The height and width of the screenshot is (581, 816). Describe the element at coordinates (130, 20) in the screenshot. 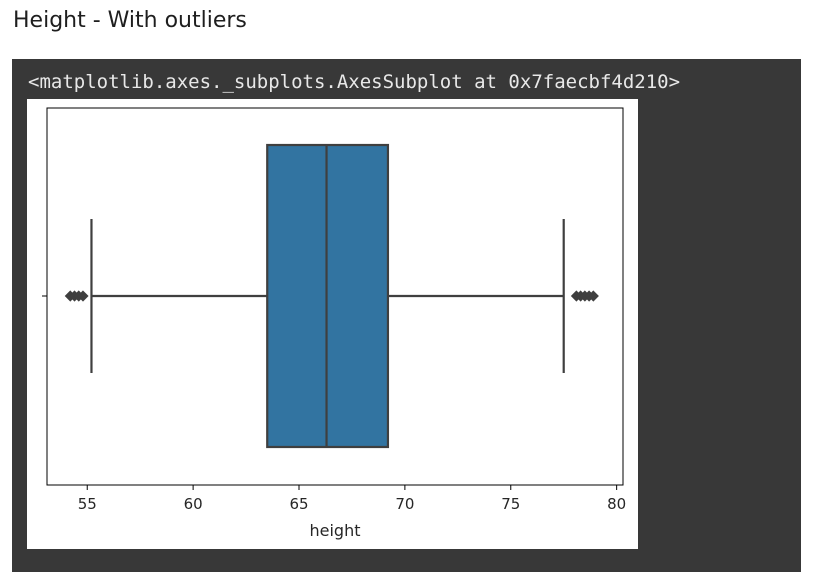

I see `page-title: Height - With outliers` at that location.